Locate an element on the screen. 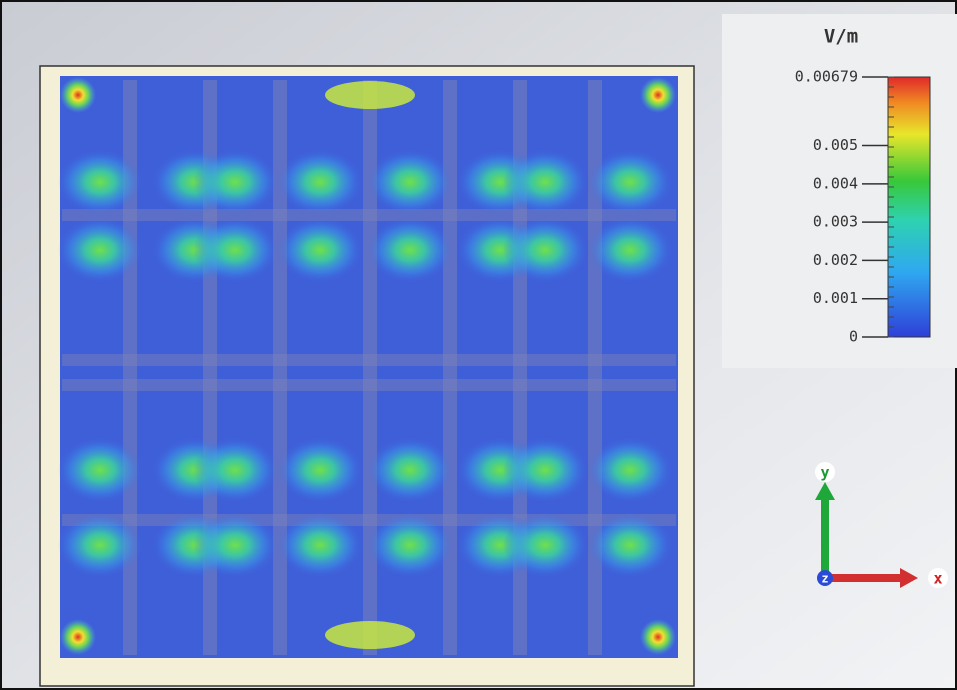  tick-label: 0.005 is located at coordinates (835, 145).